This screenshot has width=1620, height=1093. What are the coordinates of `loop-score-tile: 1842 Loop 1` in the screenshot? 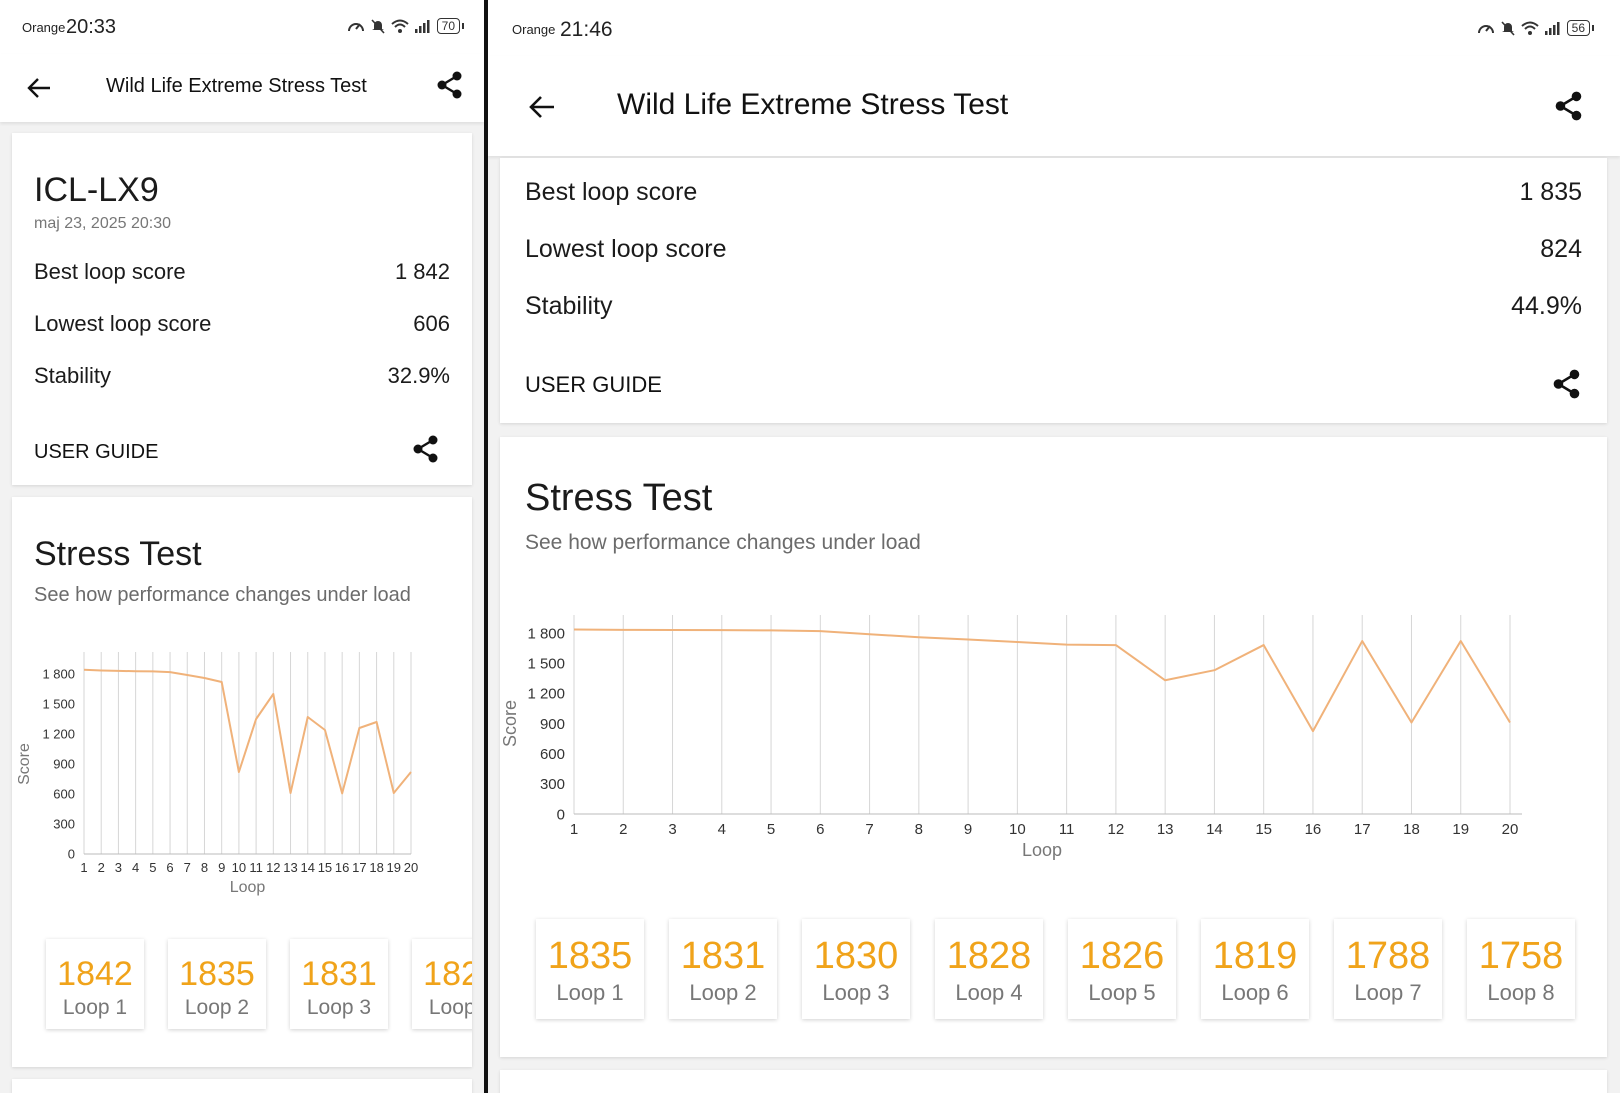 It's located at (95, 984).